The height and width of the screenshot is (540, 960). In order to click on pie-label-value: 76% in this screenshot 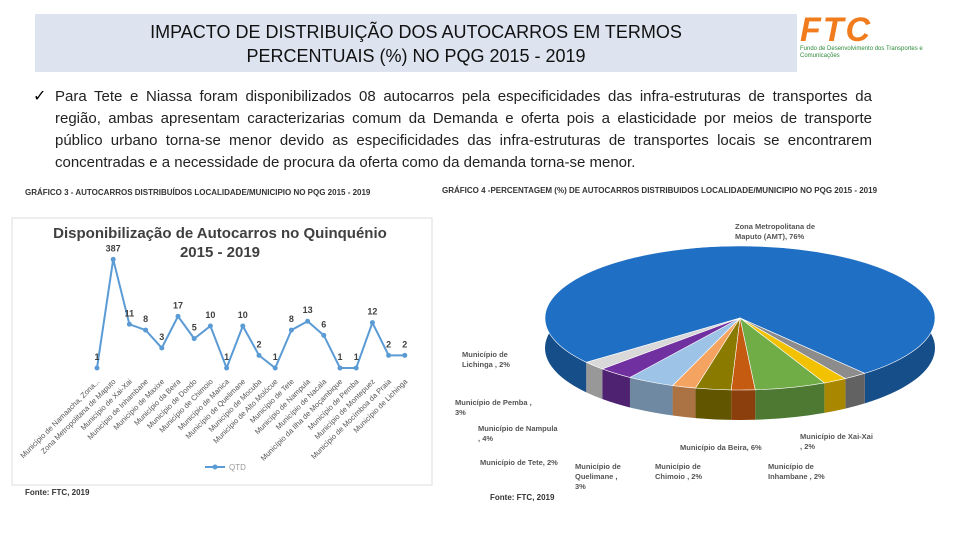, I will do `click(797, 236)`.